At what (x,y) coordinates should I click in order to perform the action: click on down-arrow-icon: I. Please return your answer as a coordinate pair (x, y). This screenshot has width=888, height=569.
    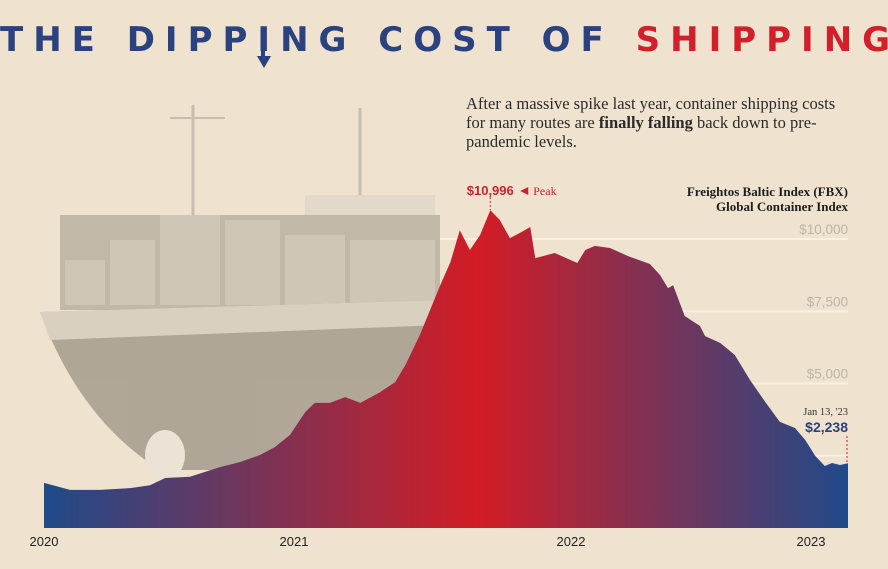
    Looking at the image, I should click on (268, 44).